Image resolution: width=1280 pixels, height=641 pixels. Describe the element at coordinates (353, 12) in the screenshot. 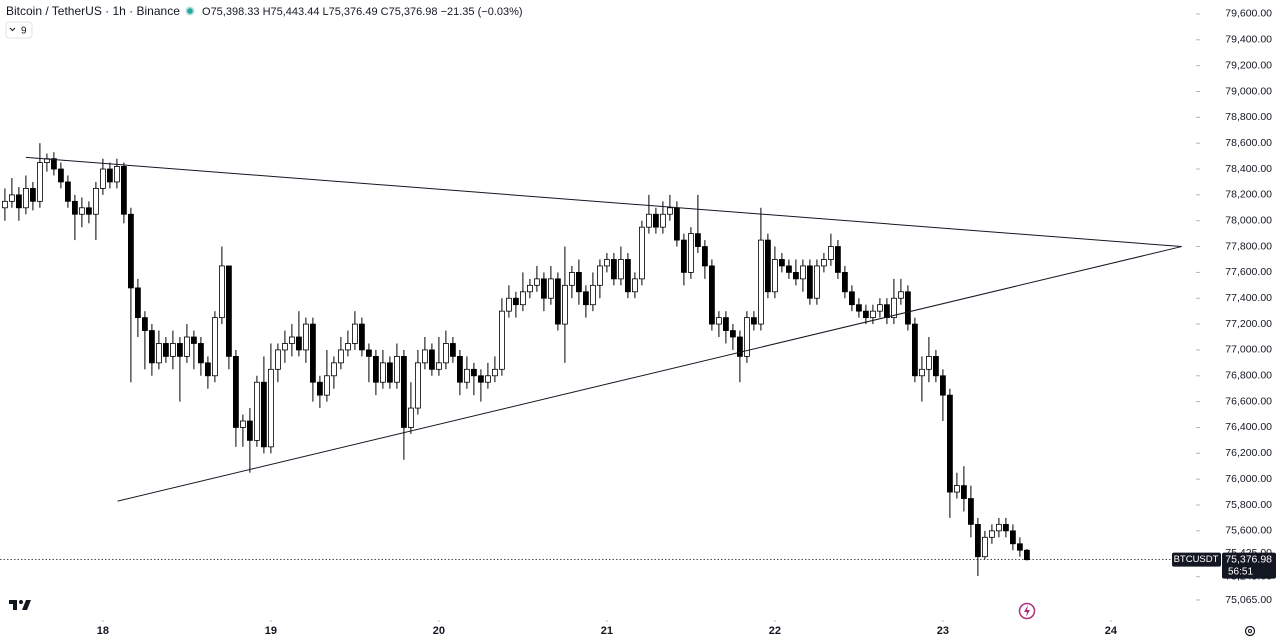

I see `legend-value: 75,376.49` at that location.